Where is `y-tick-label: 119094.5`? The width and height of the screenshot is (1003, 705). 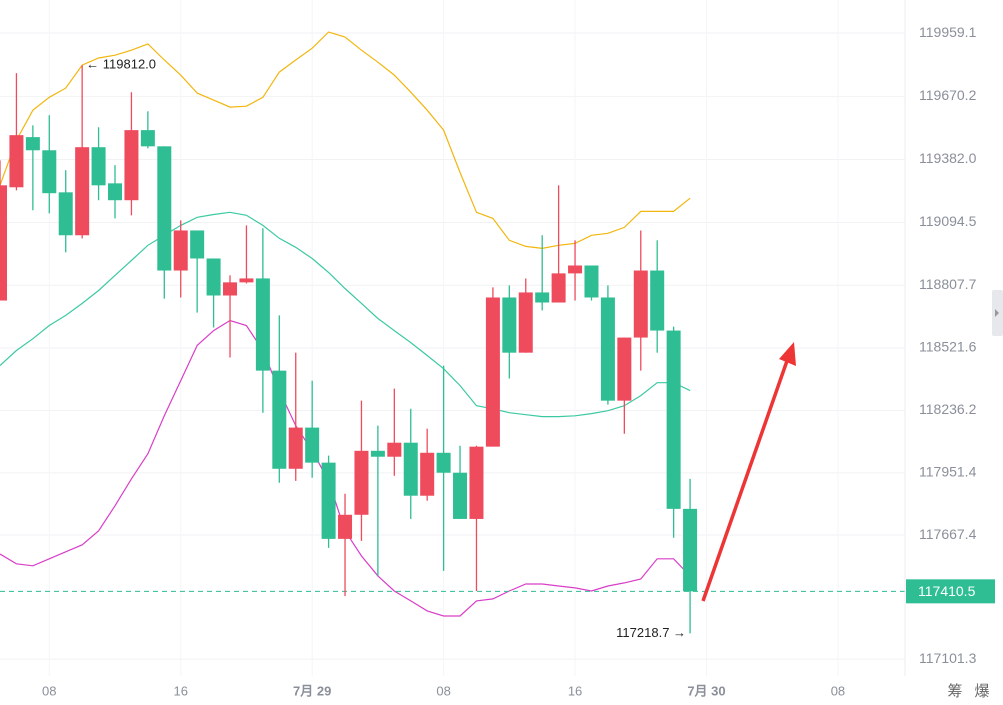 y-tick-label: 119094.5 is located at coordinates (948, 221).